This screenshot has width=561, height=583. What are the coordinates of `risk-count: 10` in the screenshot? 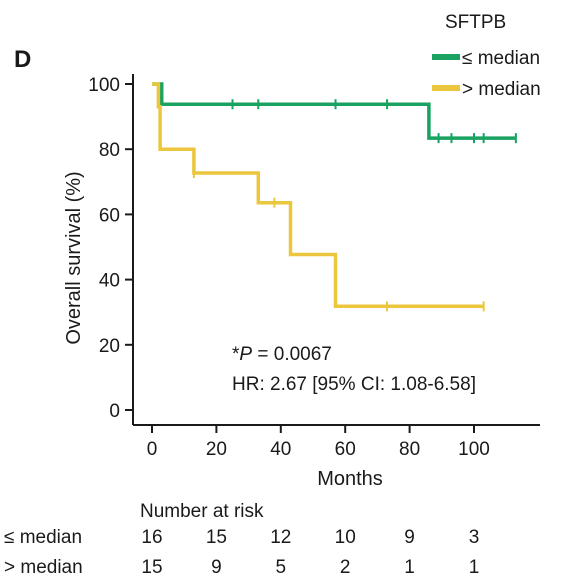 It's located at (345, 537).